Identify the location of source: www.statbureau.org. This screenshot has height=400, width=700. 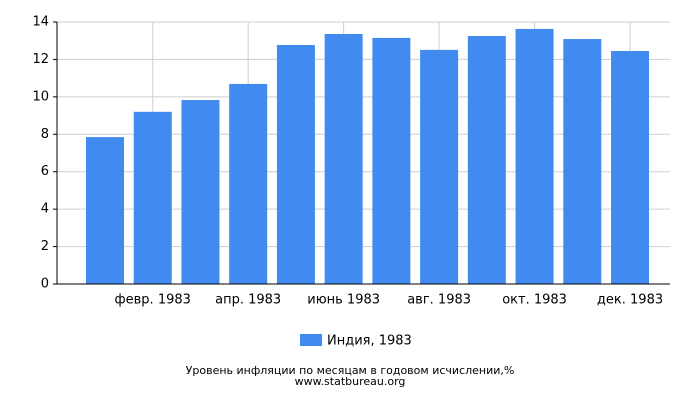
(350, 381).